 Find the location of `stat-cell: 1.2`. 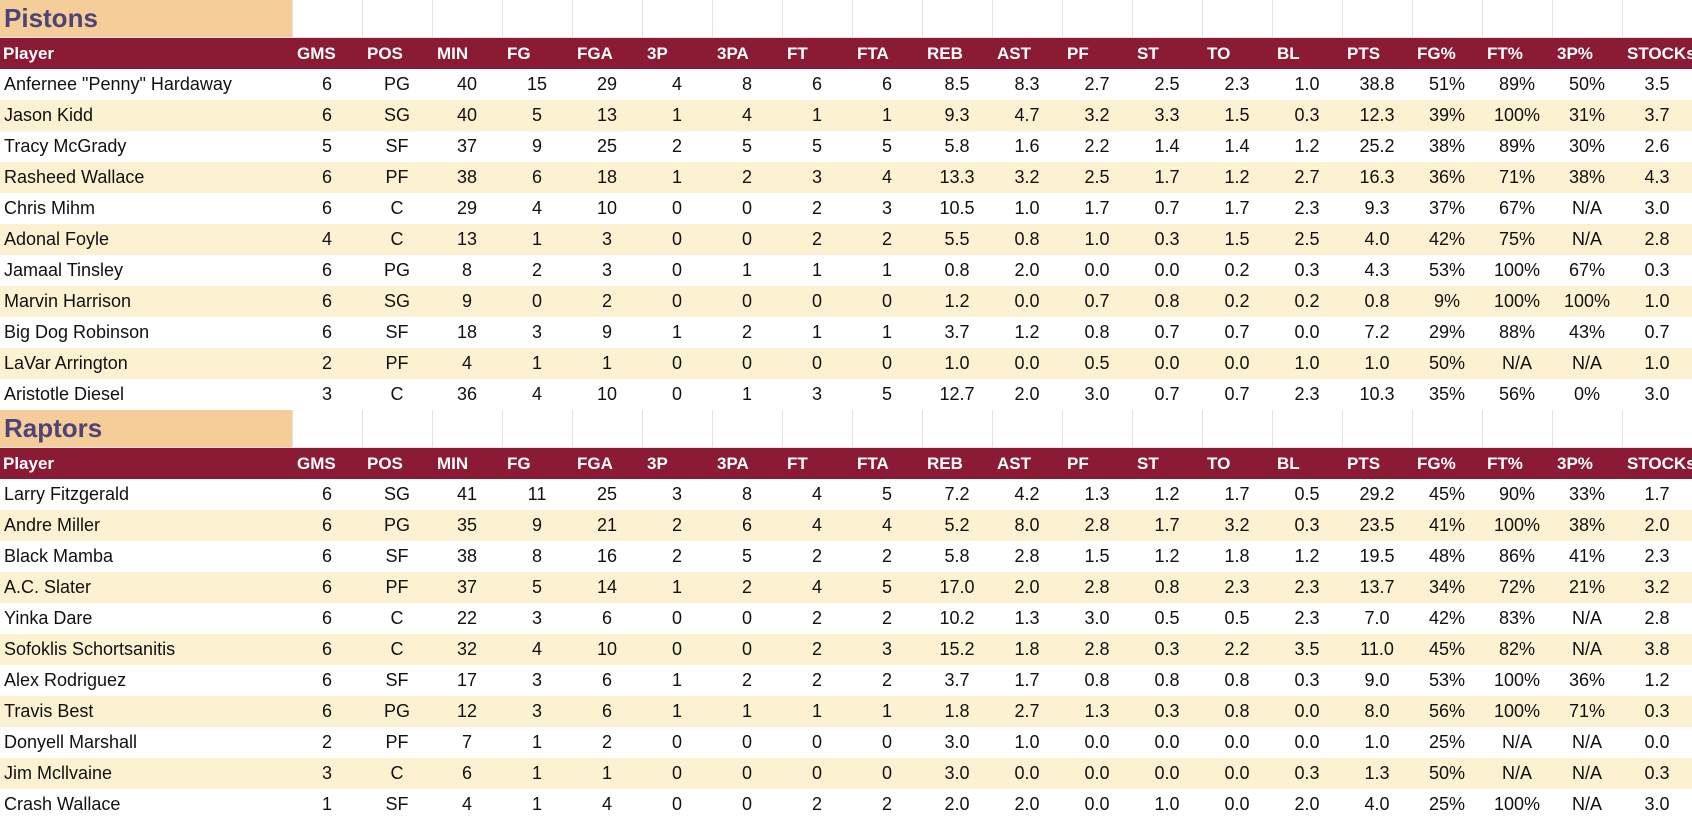

stat-cell: 1.2 is located at coordinates (1167, 556).